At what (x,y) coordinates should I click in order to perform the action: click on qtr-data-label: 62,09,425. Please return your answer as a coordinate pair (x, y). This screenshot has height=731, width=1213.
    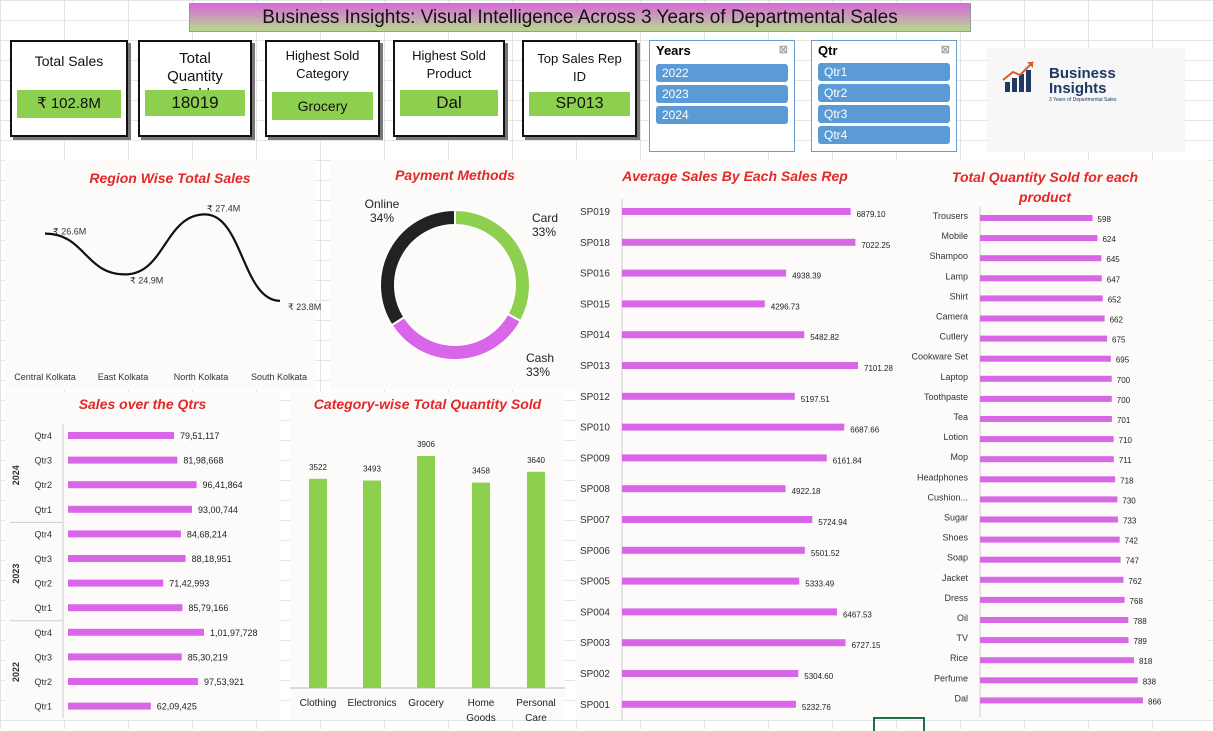
    Looking at the image, I should click on (177, 707).